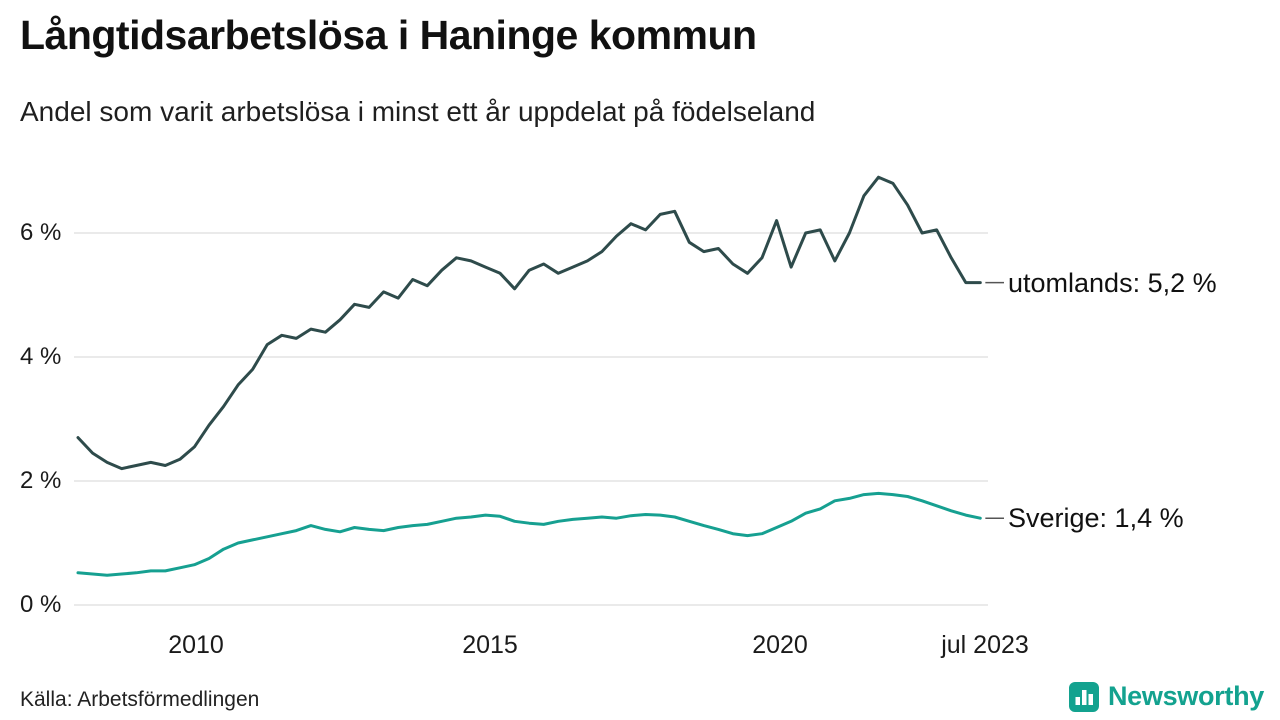 The width and height of the screenshot is (1280, 720). Describe the element at coordinates (1083, 696) in the screenshot. I see `newsworthy-bars-icon` at that location.